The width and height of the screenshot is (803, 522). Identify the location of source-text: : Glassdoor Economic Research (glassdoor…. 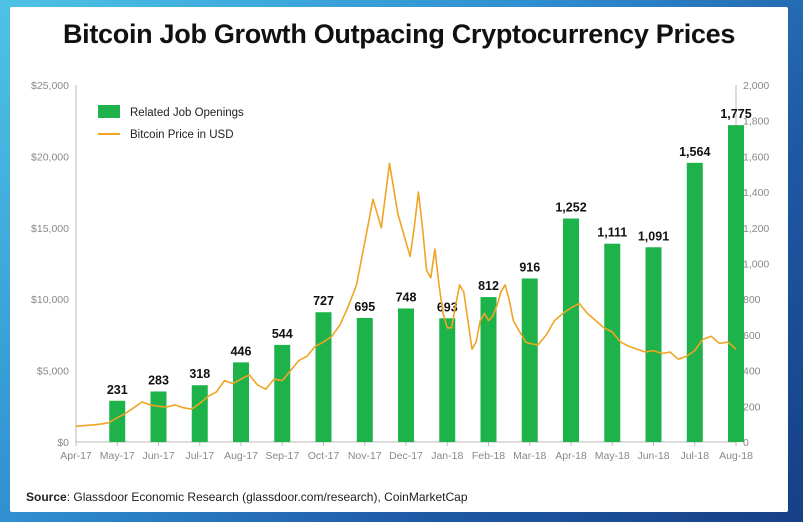
(267, 497).